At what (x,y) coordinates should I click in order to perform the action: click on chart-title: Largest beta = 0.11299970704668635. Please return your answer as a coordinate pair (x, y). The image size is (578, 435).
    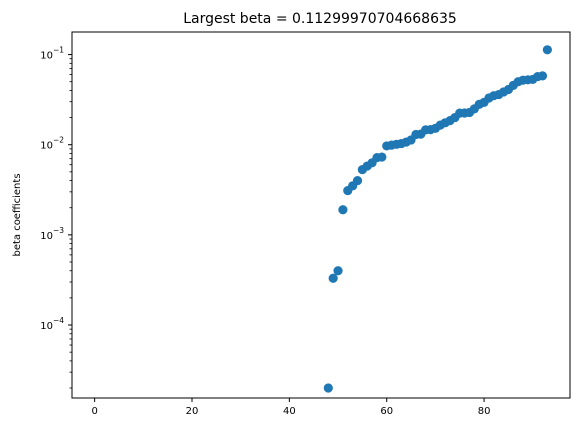
    Looking at the image, I should click on (320, 19).